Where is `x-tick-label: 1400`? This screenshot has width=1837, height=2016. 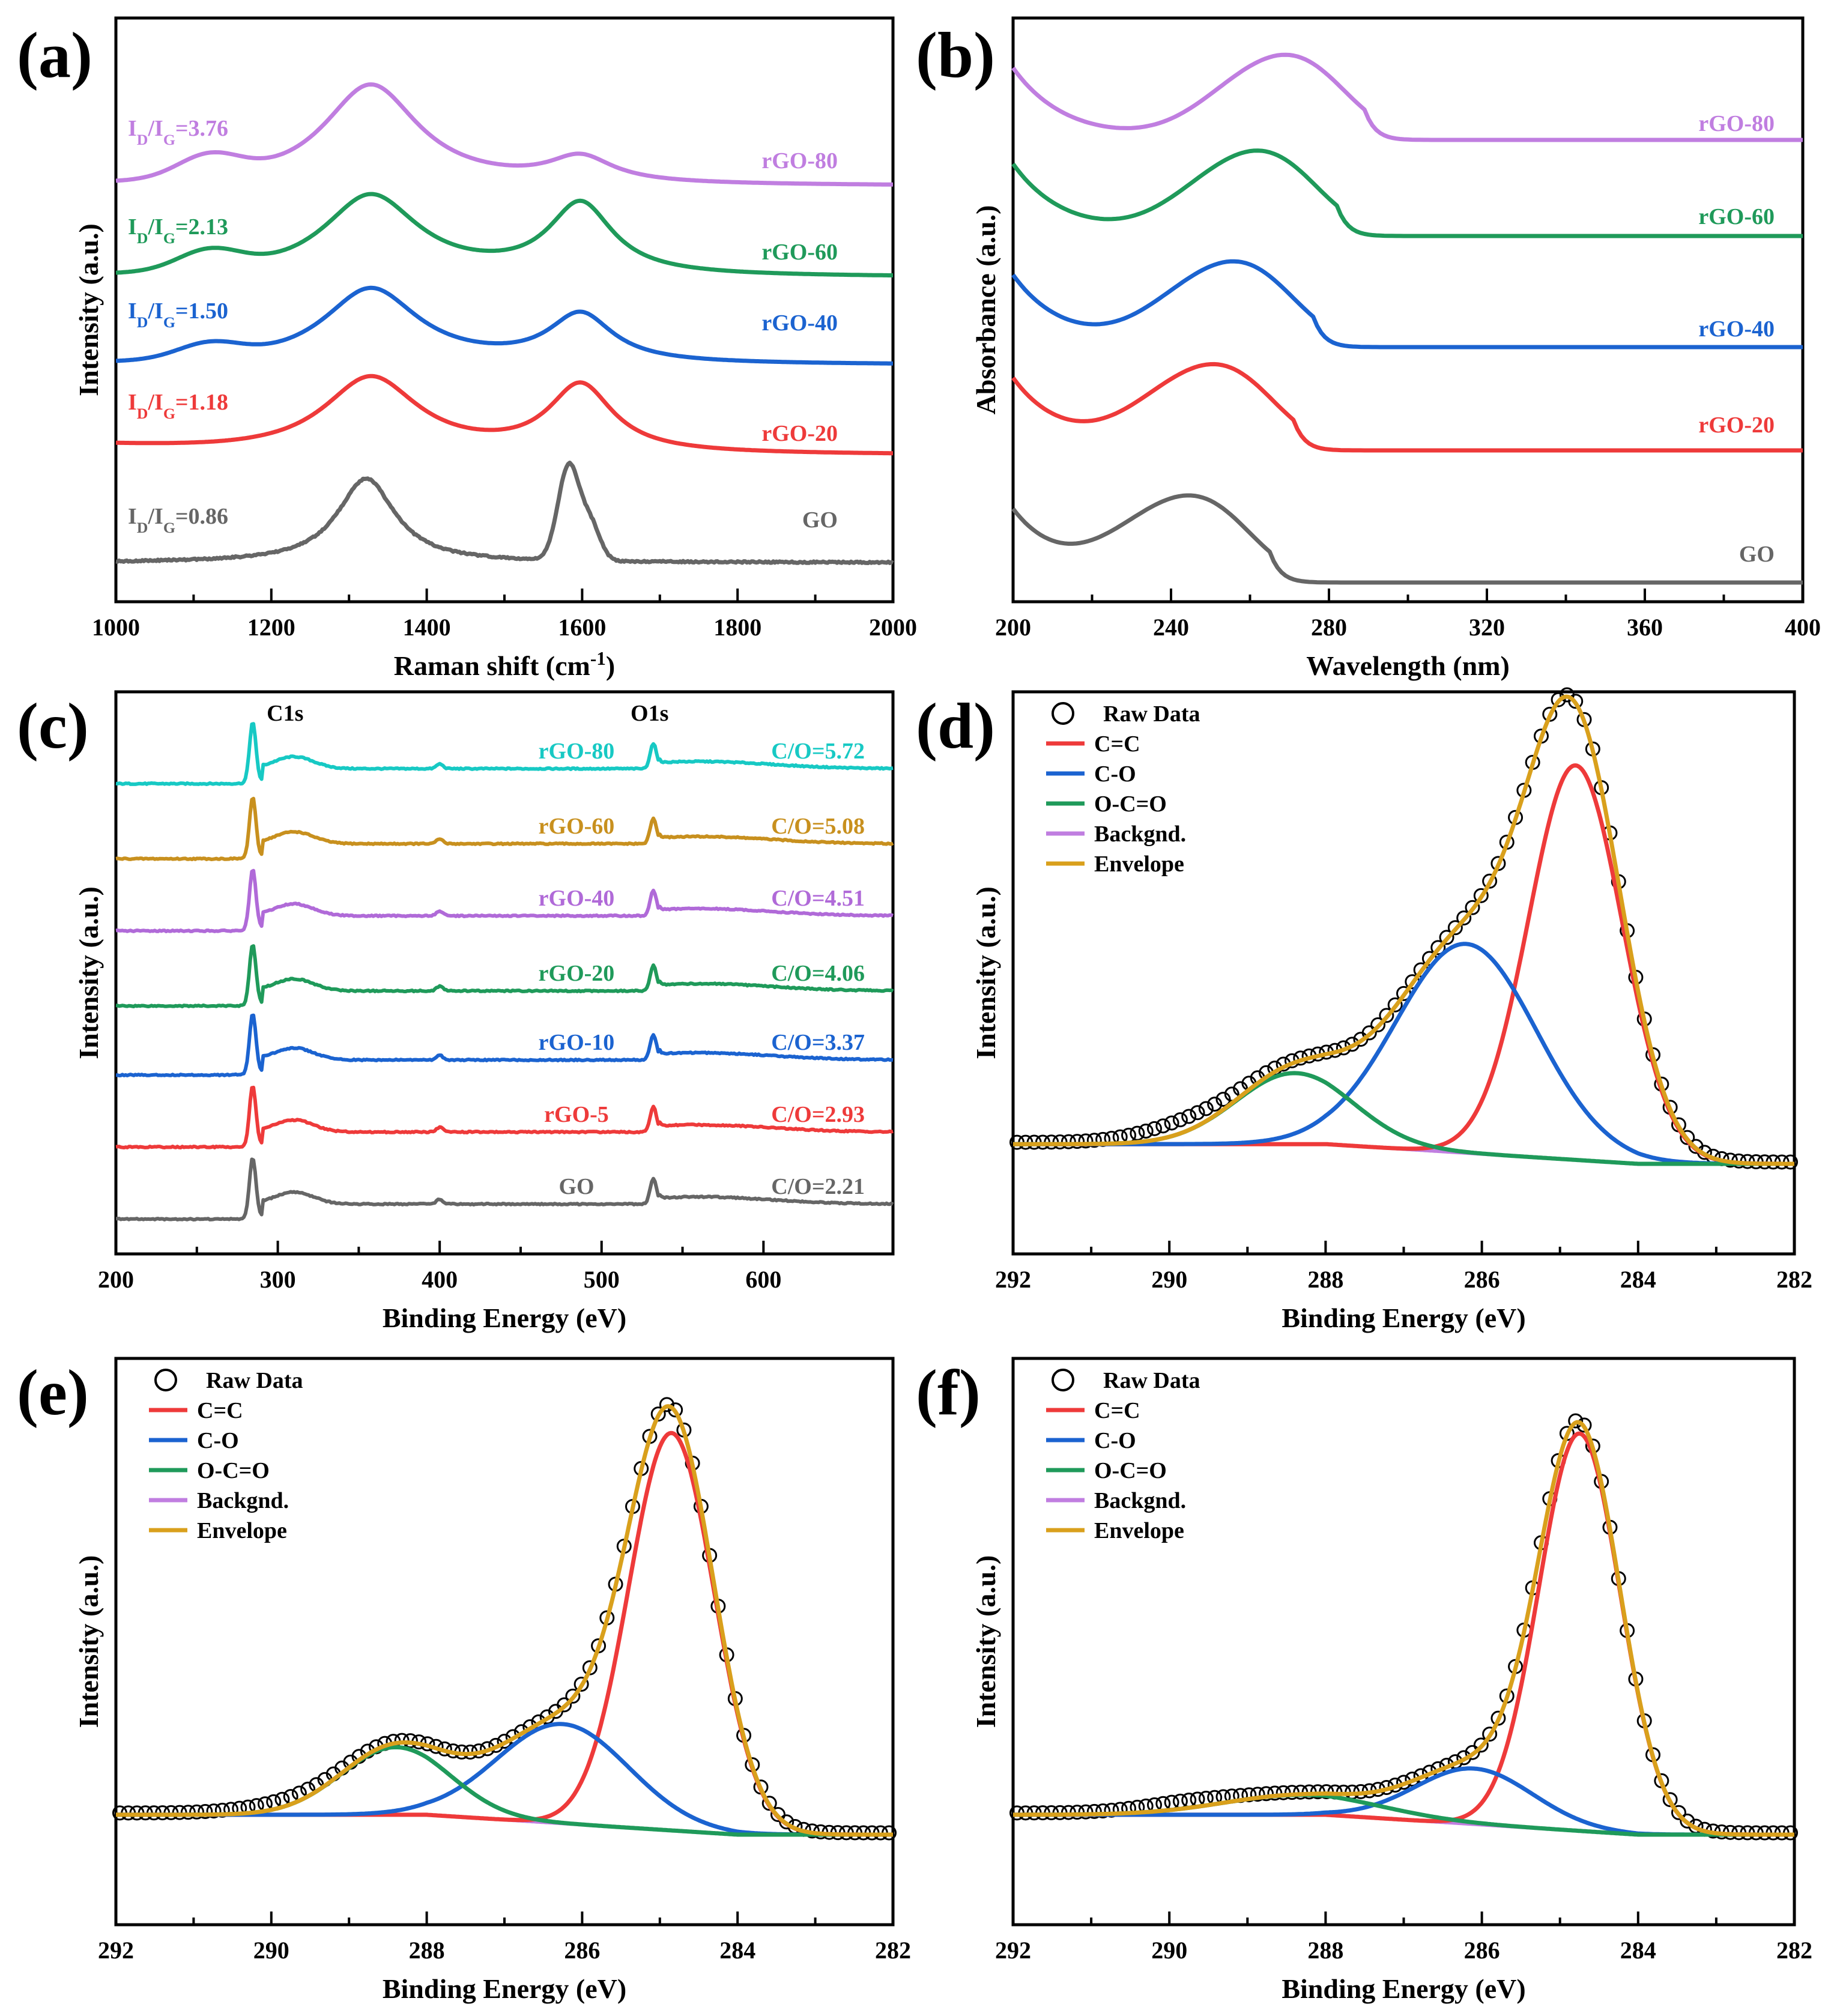 x-tick-label: 1400 is located at coordinates (427, 627).